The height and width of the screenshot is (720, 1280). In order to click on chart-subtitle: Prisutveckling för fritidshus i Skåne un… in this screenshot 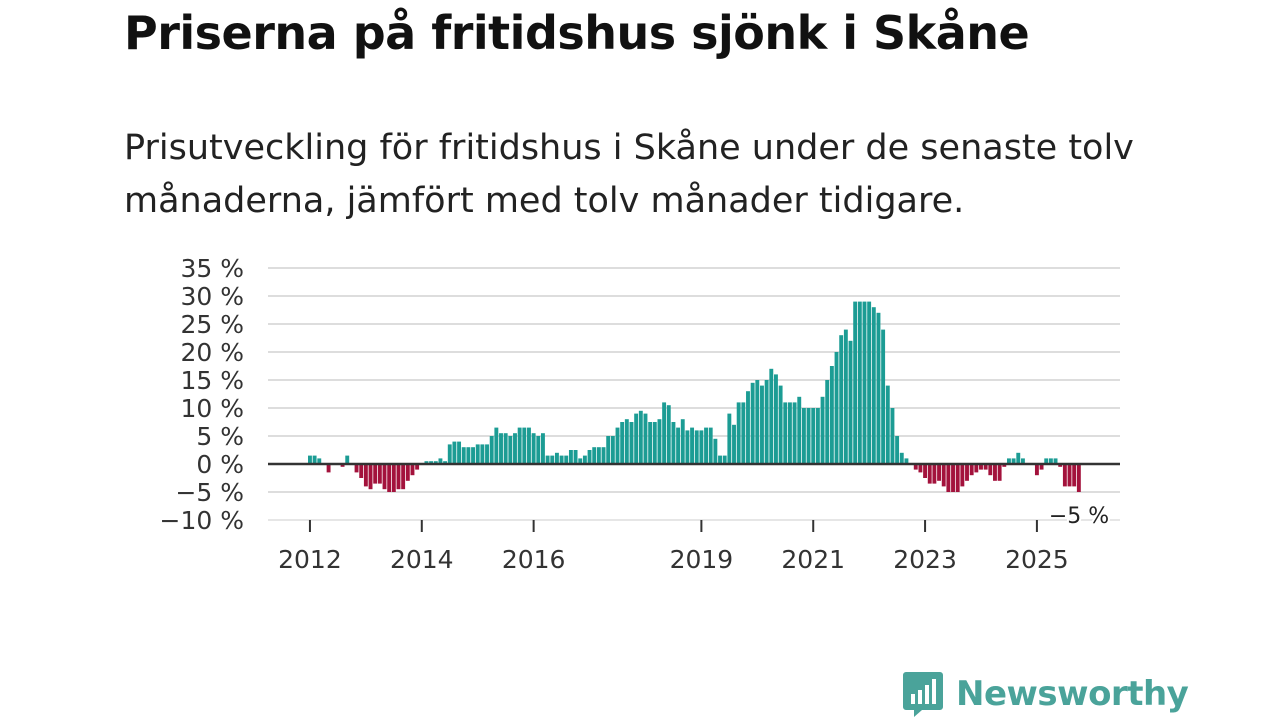, I will do `click(629, 174)`.